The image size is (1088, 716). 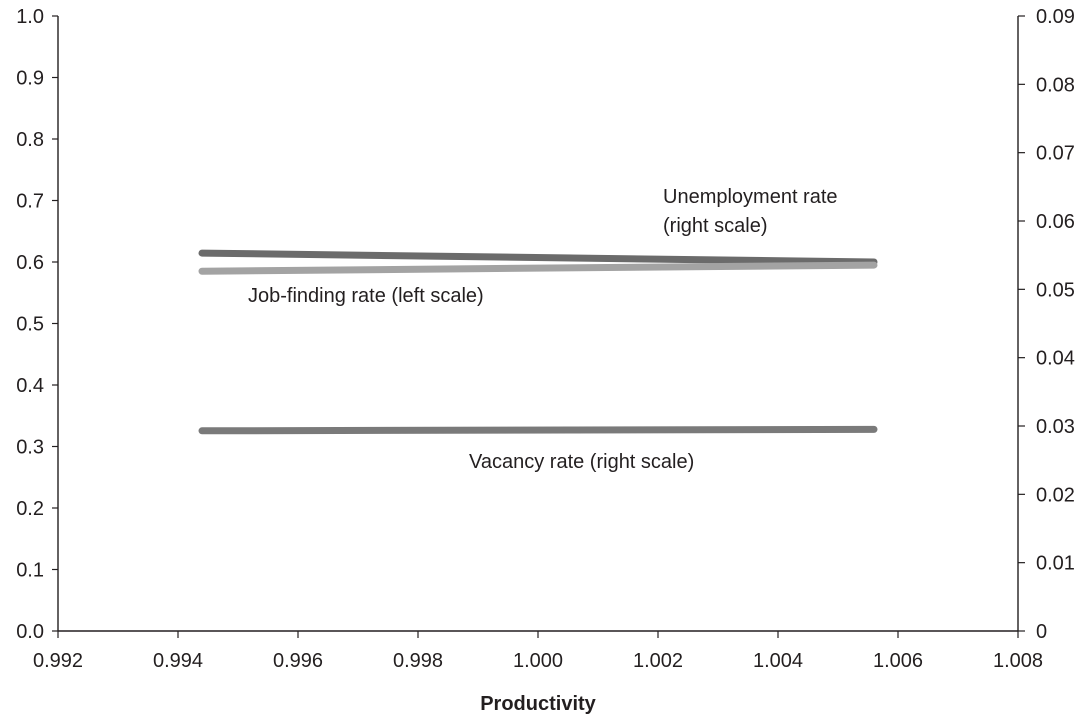 I want to click on x-tick-label: 0.992, so click(x=58, y=661).